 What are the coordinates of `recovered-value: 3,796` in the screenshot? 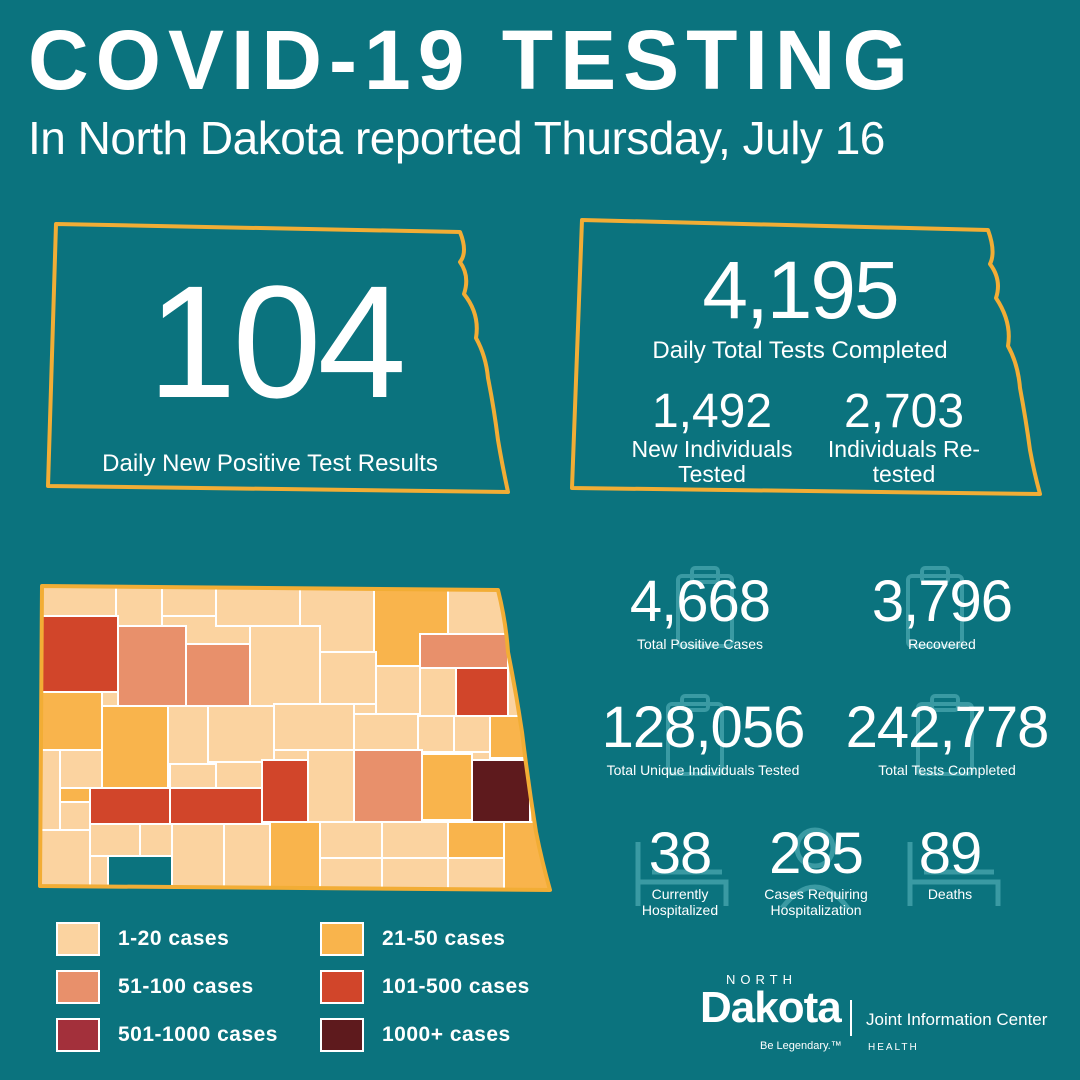 It's located at (942, 601).